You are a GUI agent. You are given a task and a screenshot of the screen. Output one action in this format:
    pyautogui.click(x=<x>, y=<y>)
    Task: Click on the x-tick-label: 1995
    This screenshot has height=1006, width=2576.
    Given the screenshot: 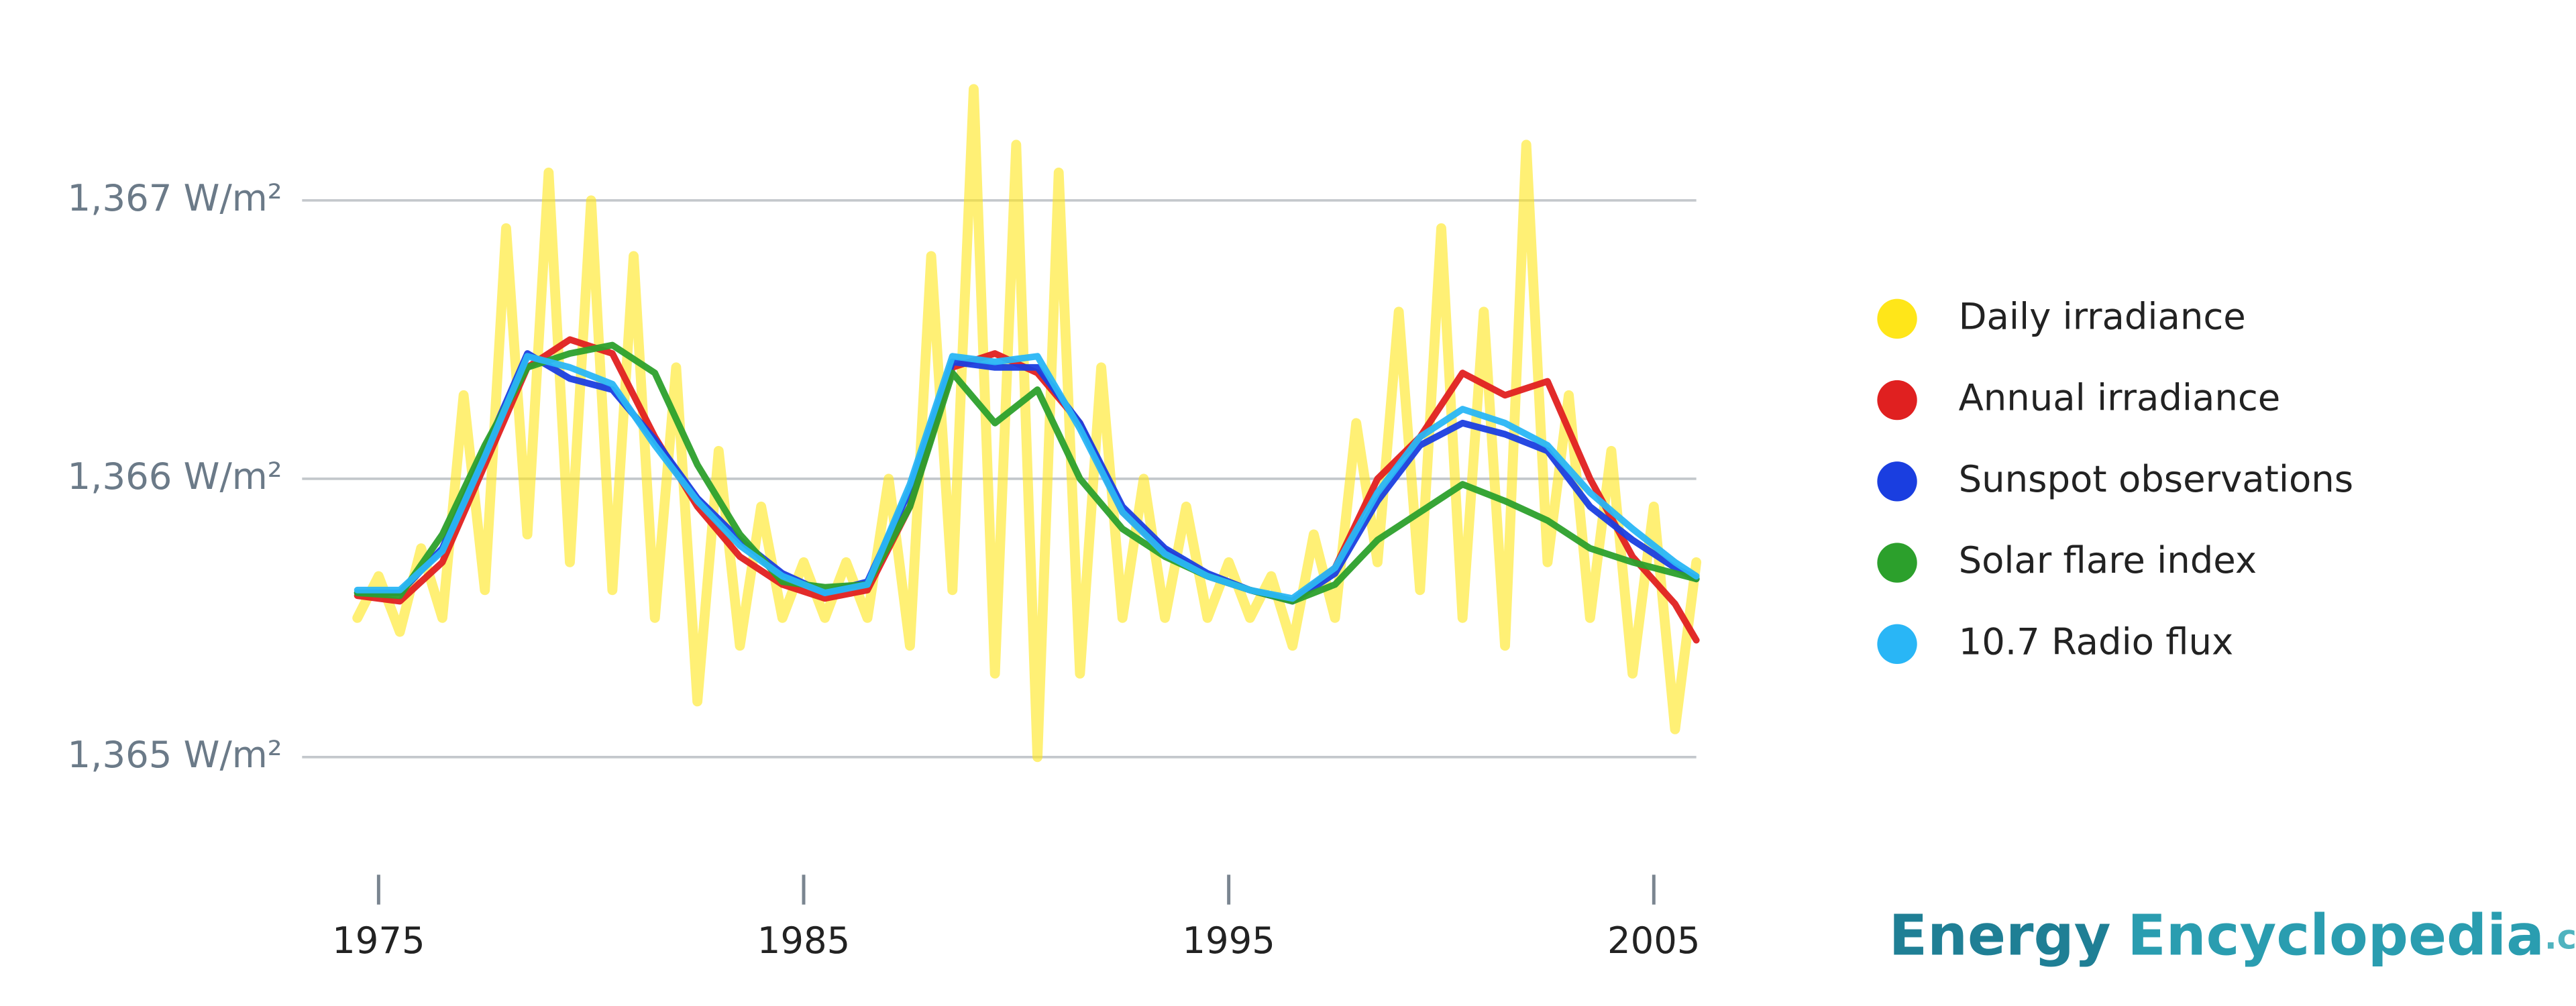 What is the action you would take?
    pyautogui.click(x=1228, y=940)
    